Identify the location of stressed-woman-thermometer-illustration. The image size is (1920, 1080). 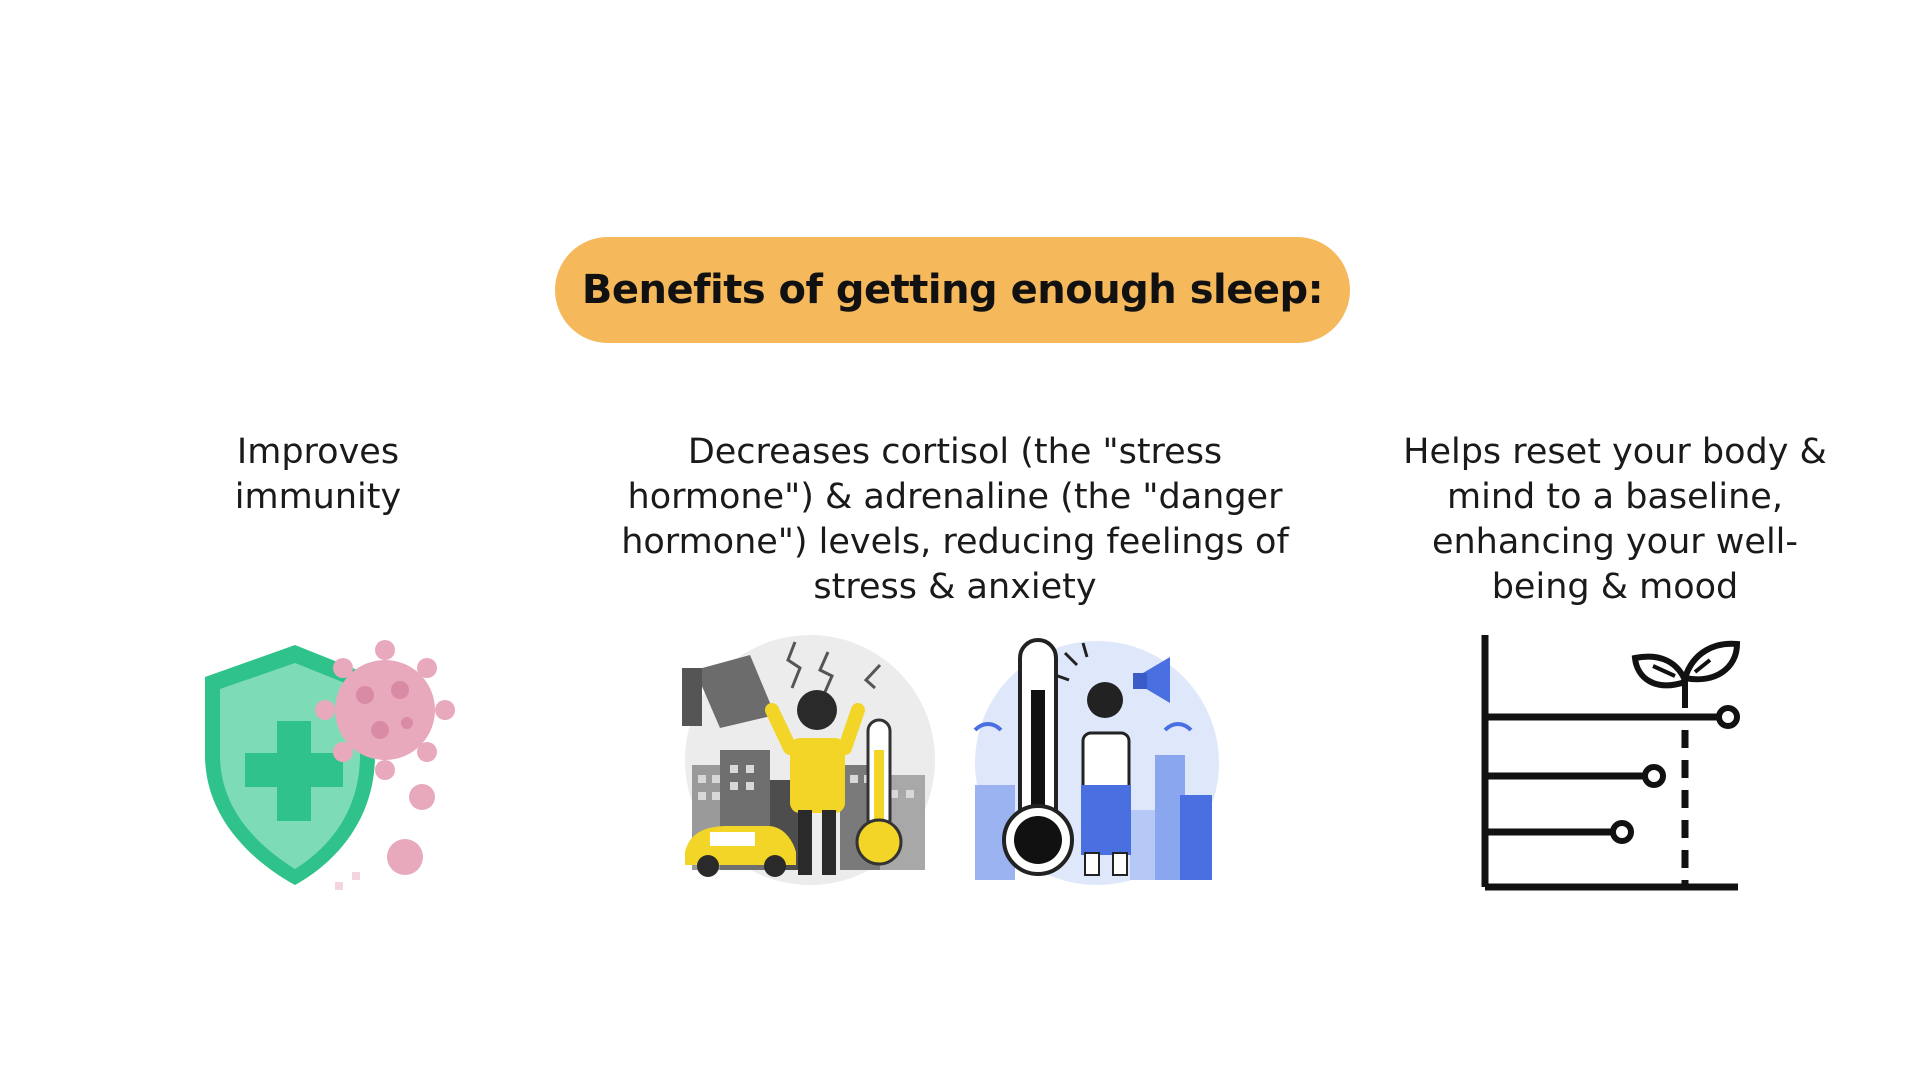
(1096, 761).